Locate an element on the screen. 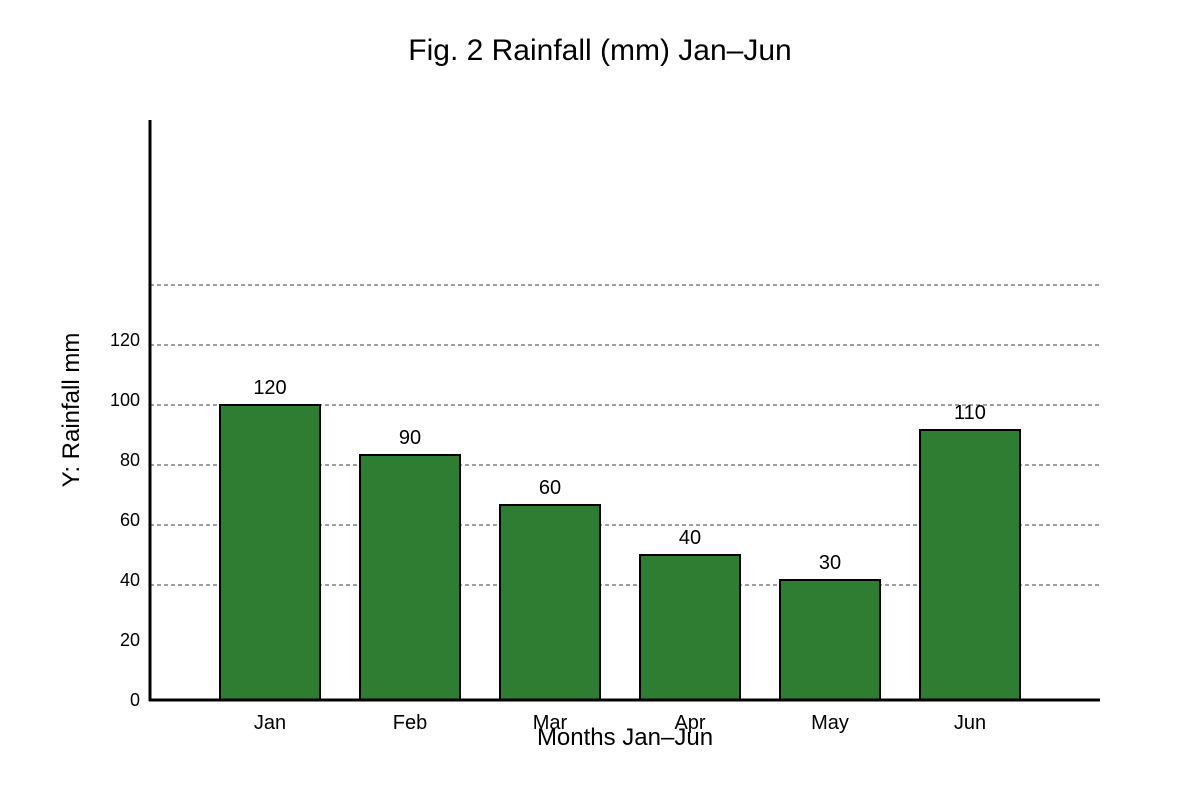 The image size is (1200, 800). chart-title: Fig. 2 Rainfall (mm) Jan–Jun is located at coordinates (599, 50).